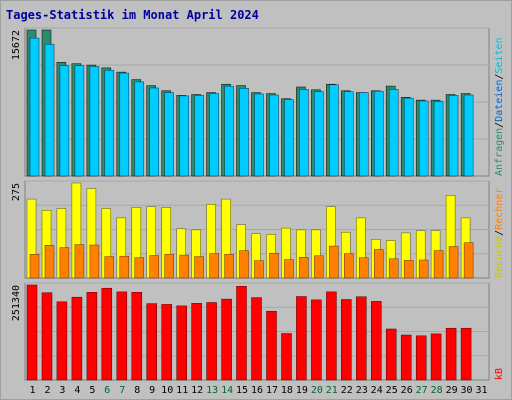 Image resolution: width=512 pixels, height=400 pixels. I want to click on x-tick-label: 16, so click(257, 390).